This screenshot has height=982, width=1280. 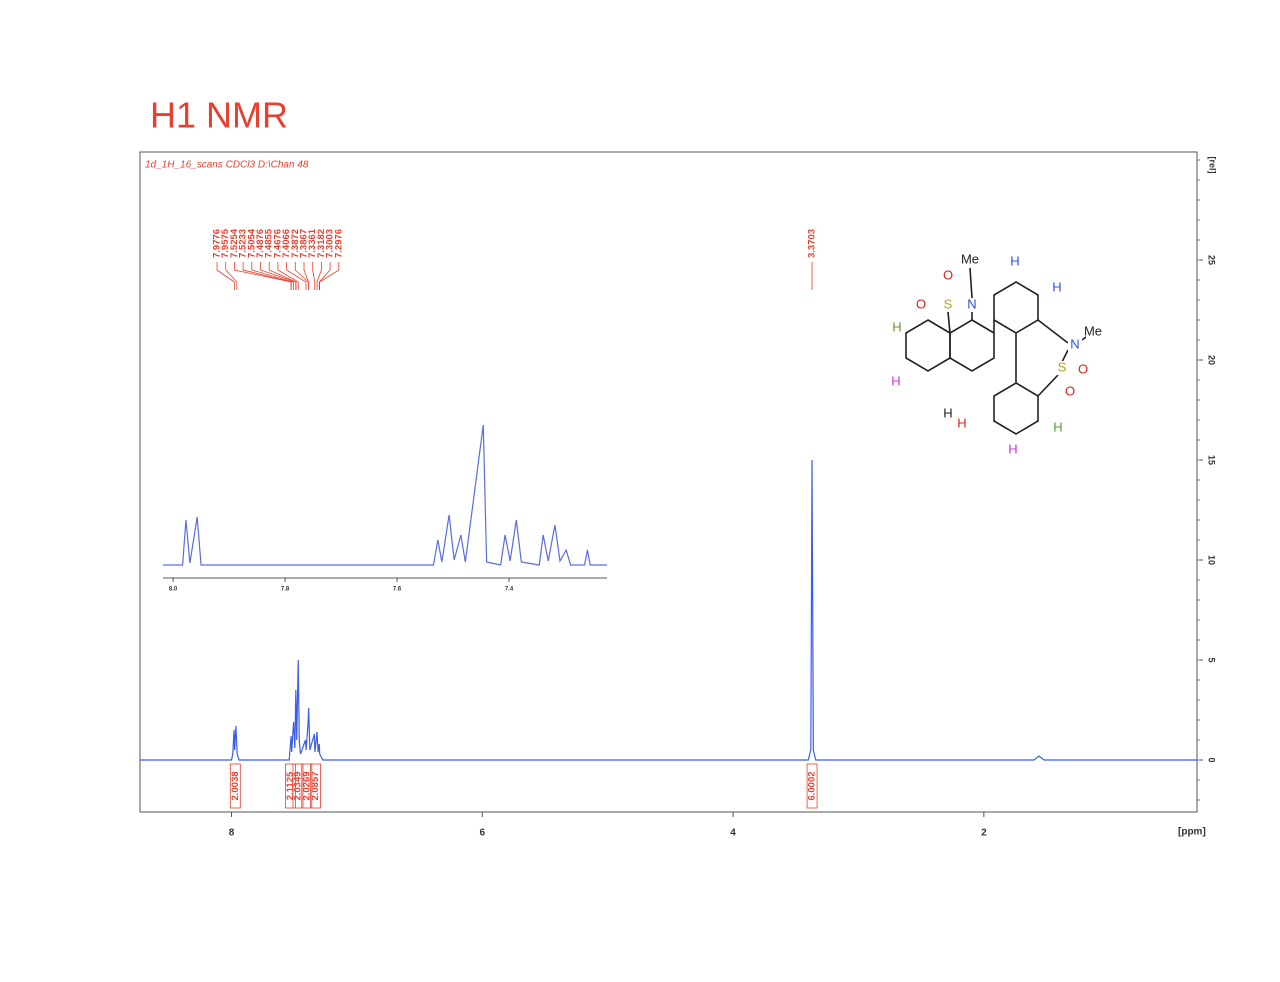 What do you see at coordinates (1212, 360) in the screenshot?
I see `y-tick-label: 20` at bounding box center [1212, 360].